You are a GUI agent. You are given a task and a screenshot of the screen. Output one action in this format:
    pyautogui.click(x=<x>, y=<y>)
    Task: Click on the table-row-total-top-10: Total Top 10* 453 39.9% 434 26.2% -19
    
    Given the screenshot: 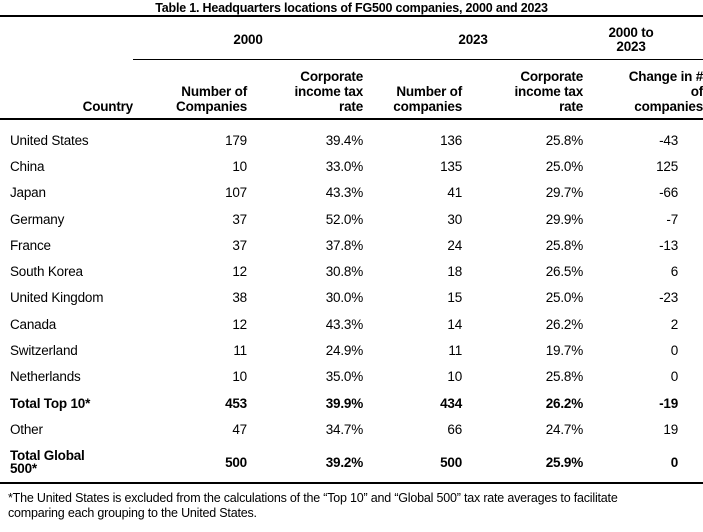 What is the action you would take?
    pyautogui.click(x=351, y=403)
    